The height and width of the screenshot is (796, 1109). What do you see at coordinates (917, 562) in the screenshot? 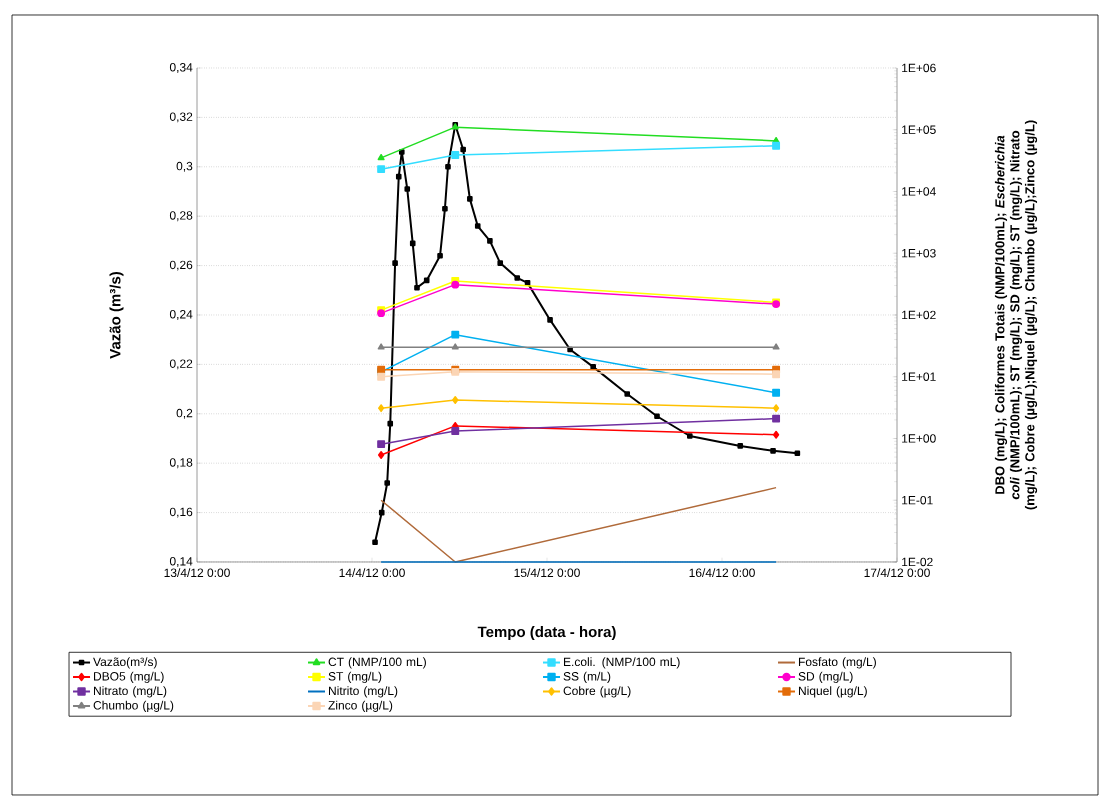
I see `y2-tick-label: 1E-02` at bounding box center [917, 562].